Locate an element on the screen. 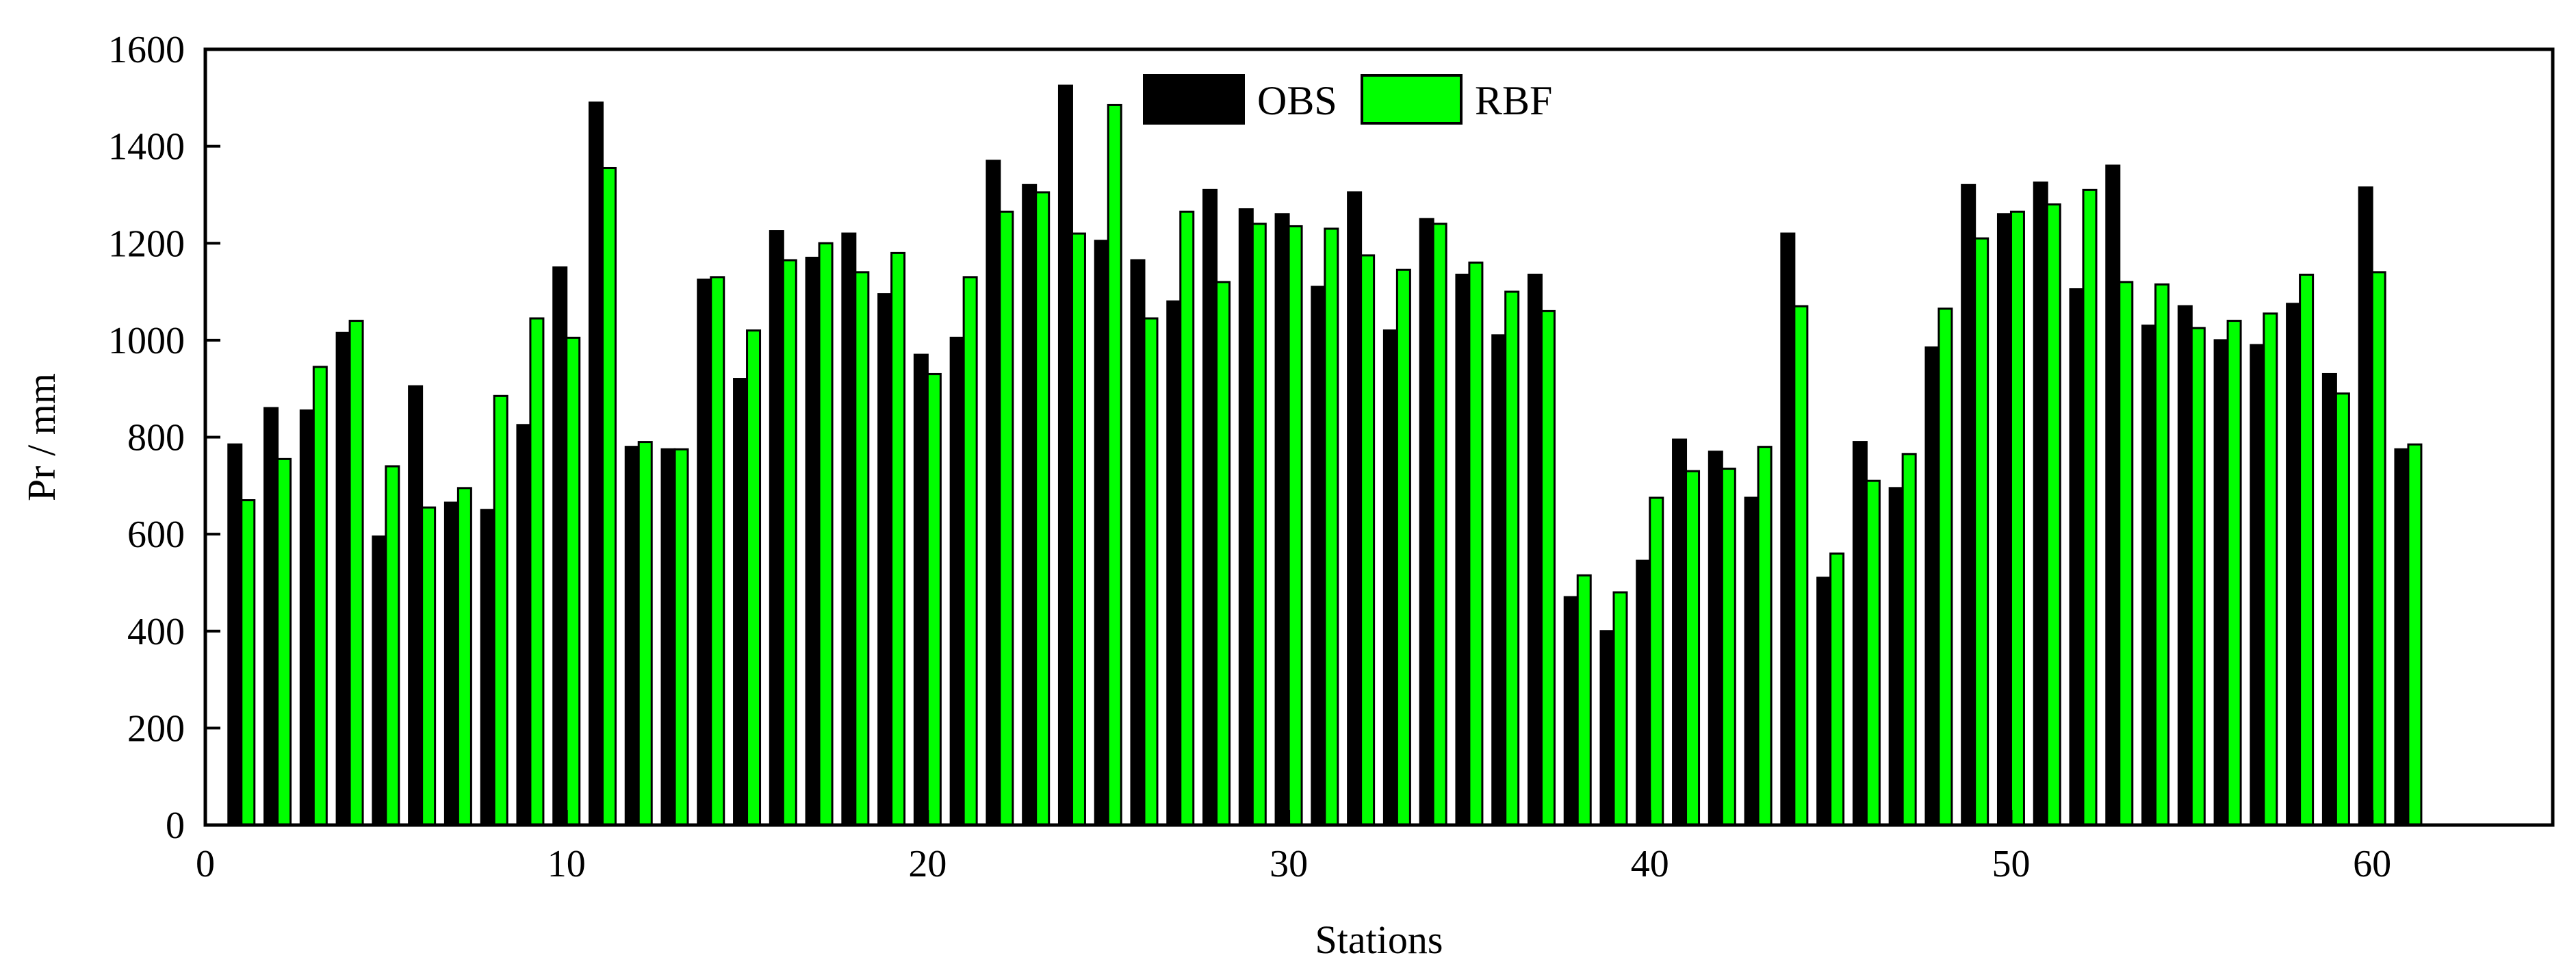 The height and width of the screenshot is (975, 2576). legend-swatch-obs is located at coordinates (1194, 100).